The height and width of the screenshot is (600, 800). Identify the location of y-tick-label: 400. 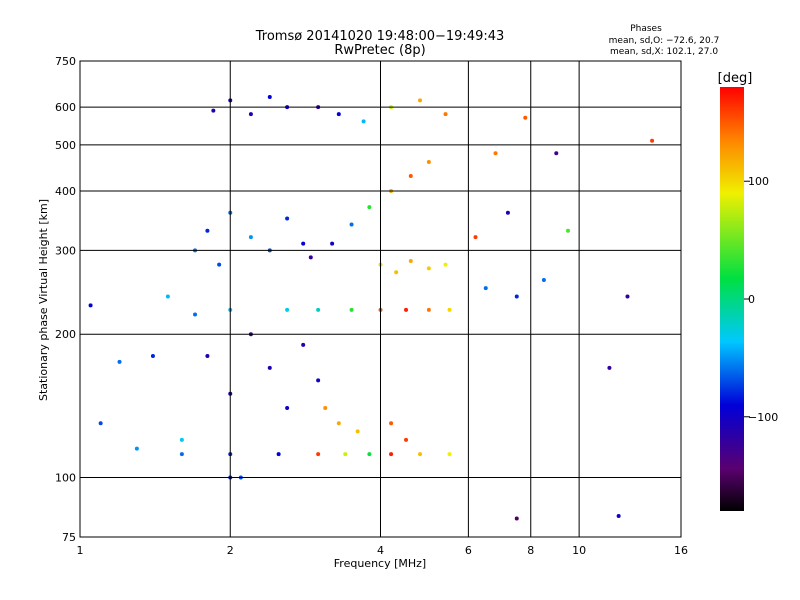
(65, 191).